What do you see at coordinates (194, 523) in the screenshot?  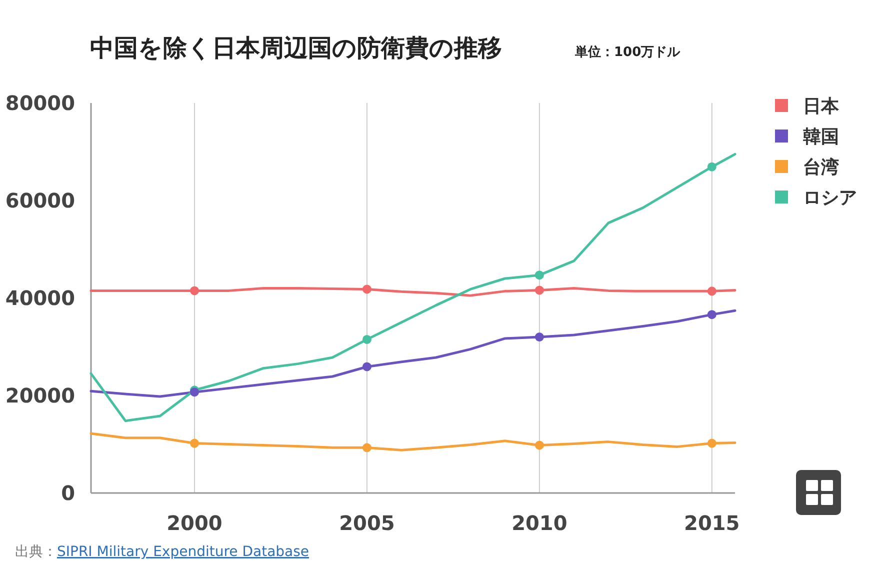 I see `x-tick-label: 2000` at bounding box center [194, 523].